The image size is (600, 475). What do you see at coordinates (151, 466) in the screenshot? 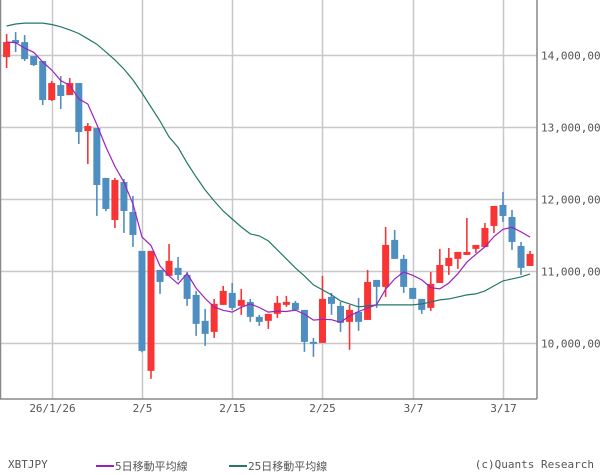
I see `ma5-label: 5日移動平均線` at bounding box center [151, 466].